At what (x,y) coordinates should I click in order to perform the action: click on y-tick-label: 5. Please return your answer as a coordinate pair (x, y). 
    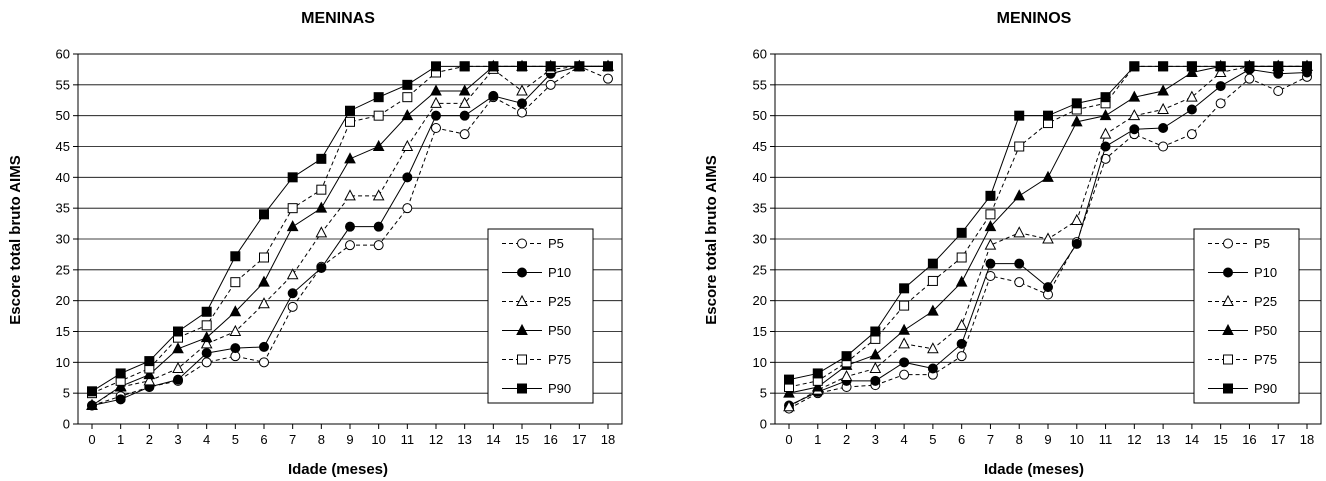
    Looking at the image, I should click on (66, 393).